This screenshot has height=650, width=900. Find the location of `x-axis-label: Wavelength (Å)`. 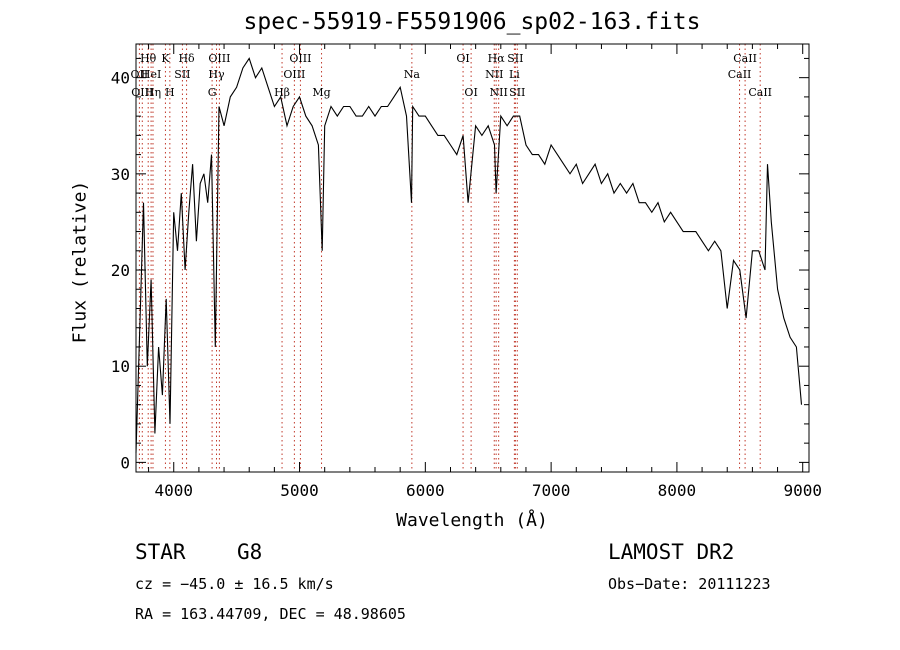

x-axis-label: Wavelength (Å) is located at coordinates (472, 520).